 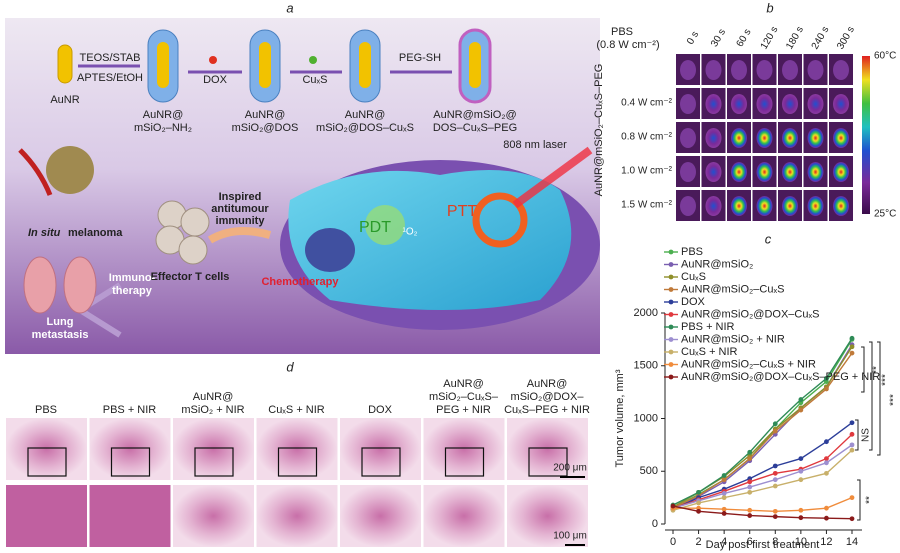 I want to click on pdt-label: PDT, so click(x=375, y=227).